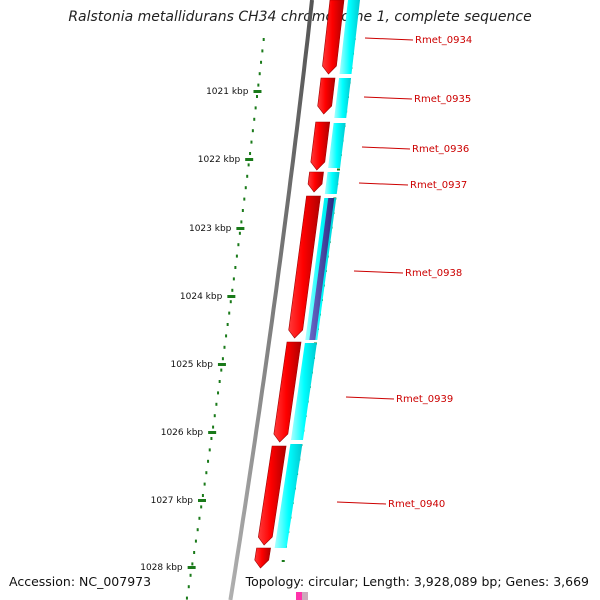 Image resolution: width=600 pixels, height=600 pixels. I want to click on scale-tick-label: 1027 kbp, so click(172, 501).